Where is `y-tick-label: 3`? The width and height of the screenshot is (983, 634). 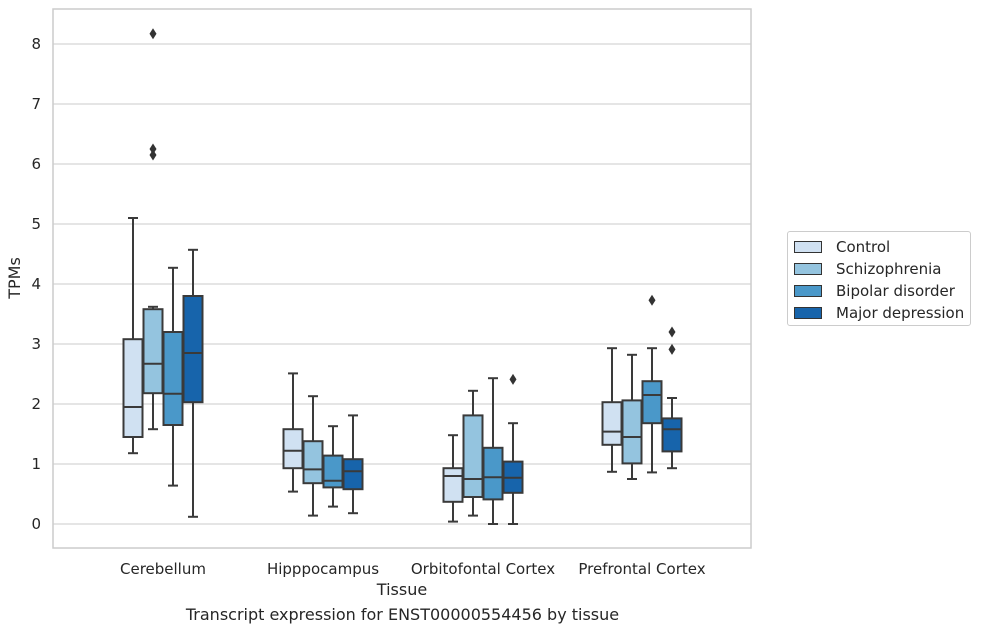 y-tick-label: 3 is located at coordinates (36, 344).